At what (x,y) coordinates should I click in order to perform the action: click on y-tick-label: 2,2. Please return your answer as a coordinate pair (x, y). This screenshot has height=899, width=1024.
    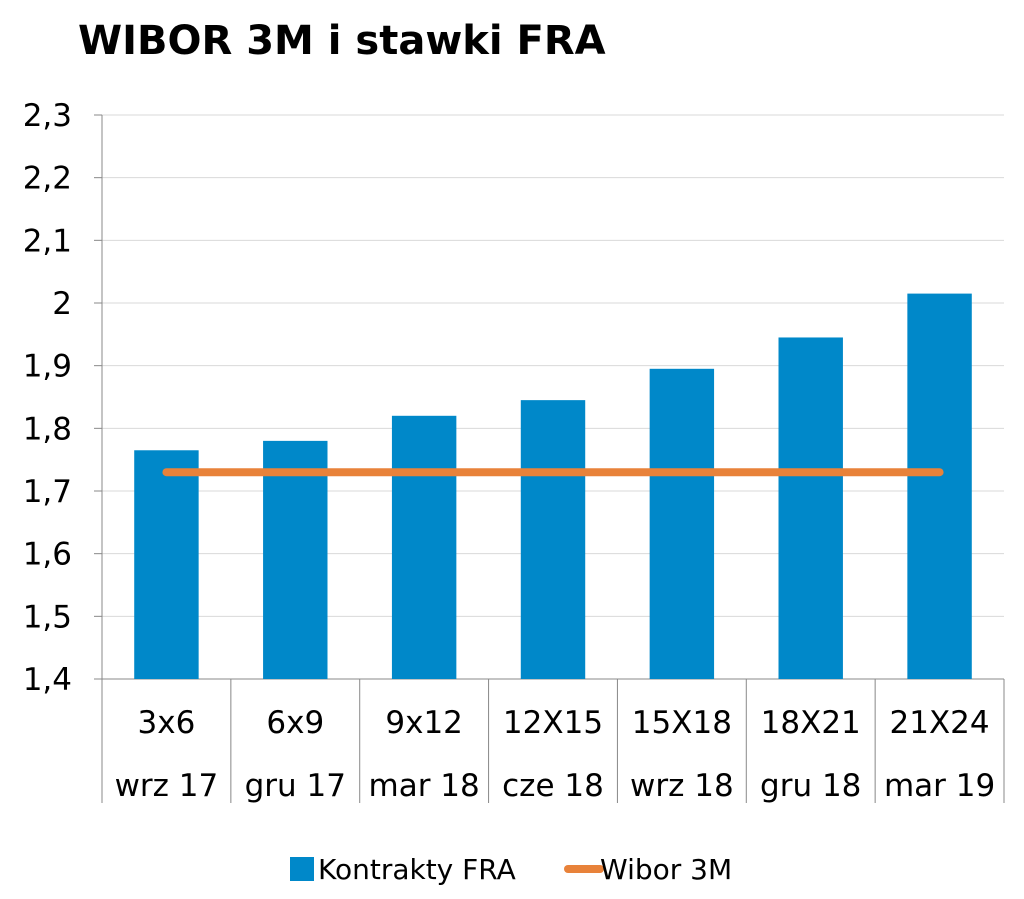
    Looking at the image, I should click on (47, 179).